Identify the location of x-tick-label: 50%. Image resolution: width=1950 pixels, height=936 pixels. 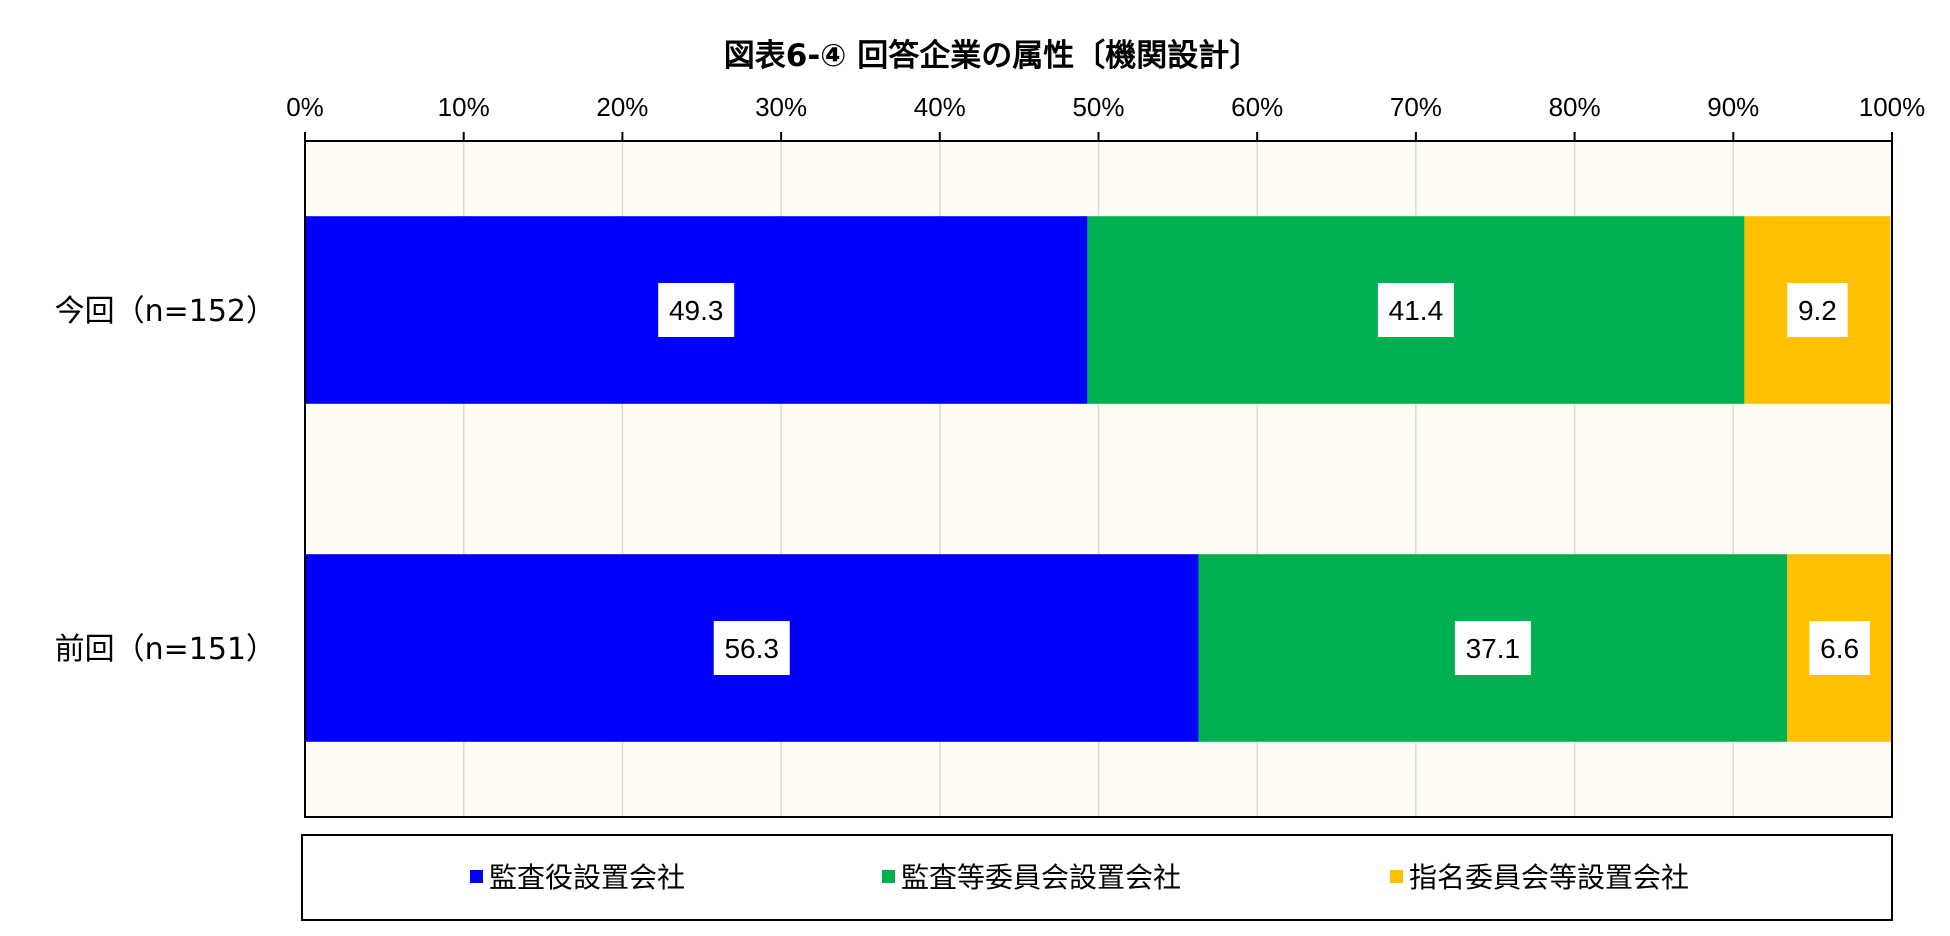
(1098, 107).